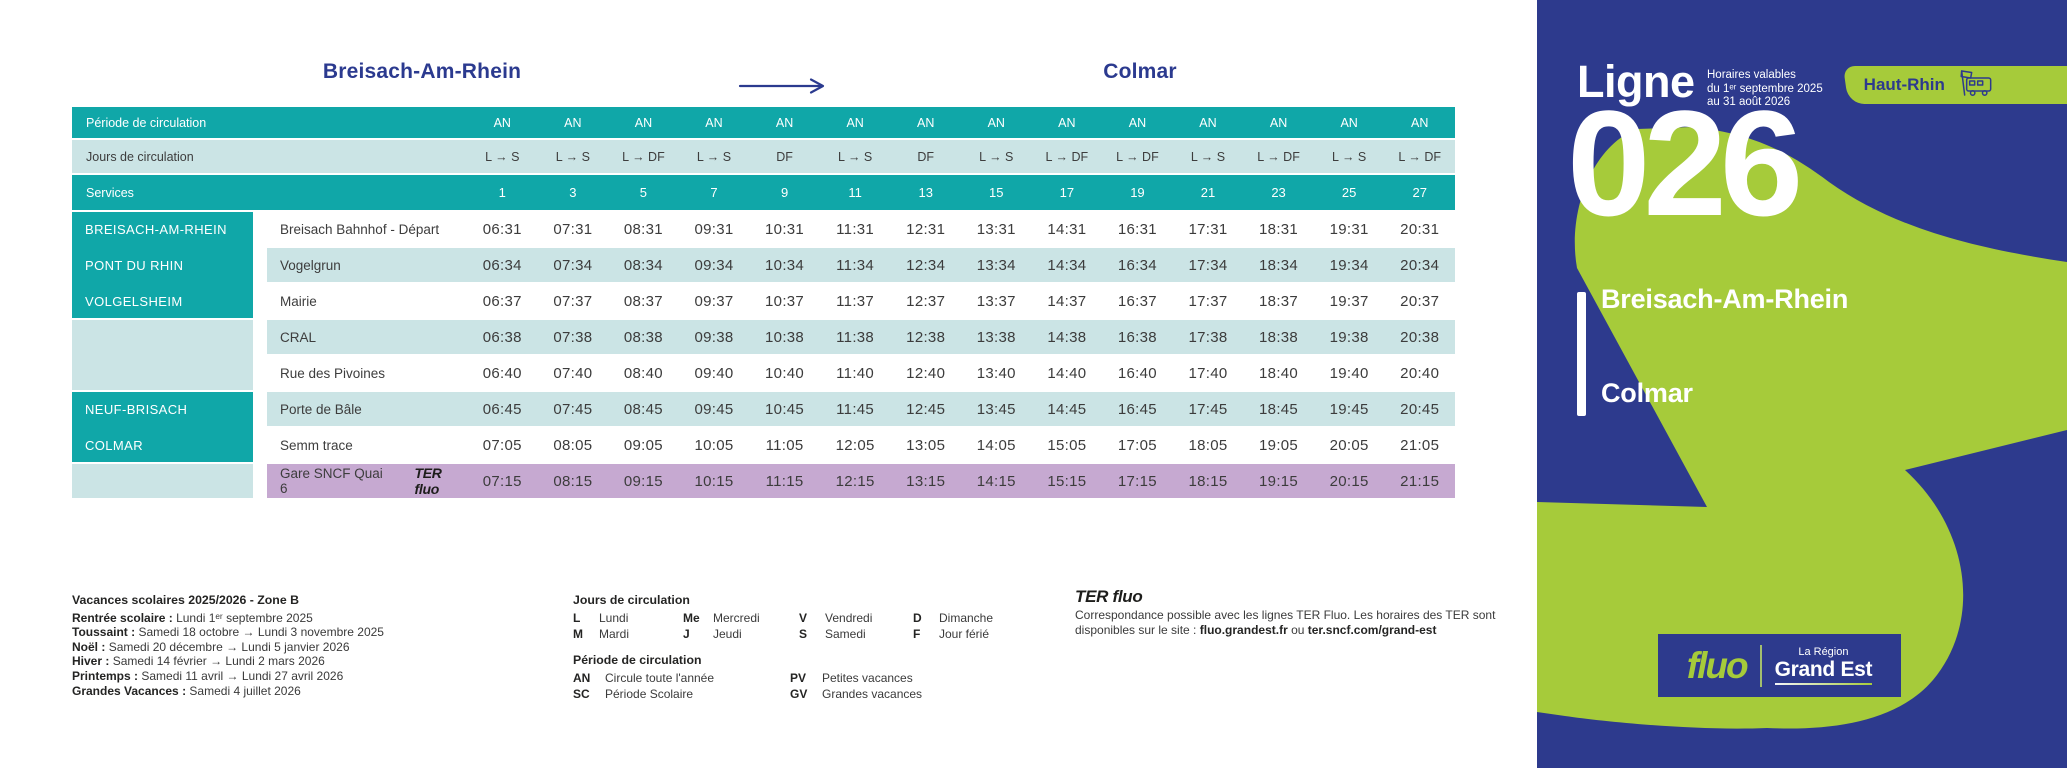 The width and height of the screenshot is (2067, 768). Describe the element at coordinates (1372, 630) in the screenshot. I see `ter-site-link2: ter.sncf.com/grand-est` at that location.